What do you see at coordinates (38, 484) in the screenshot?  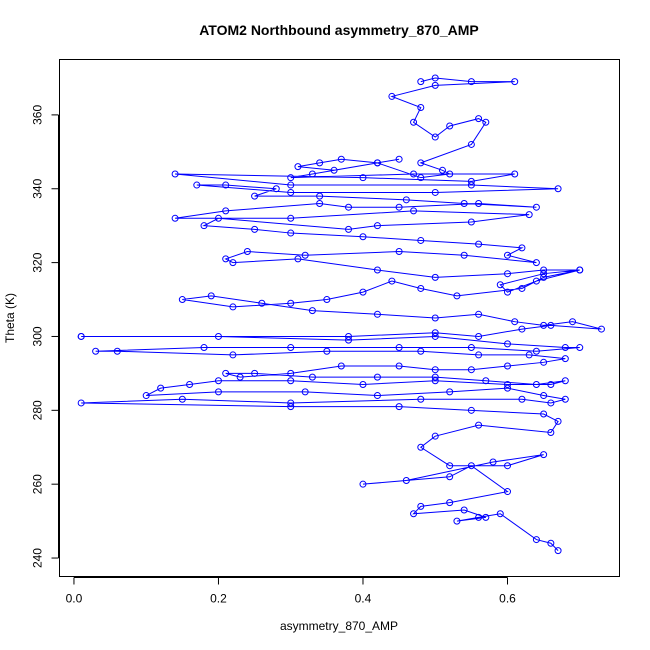 I see `y-tick-label: 260` at bounding box center [38, 484].